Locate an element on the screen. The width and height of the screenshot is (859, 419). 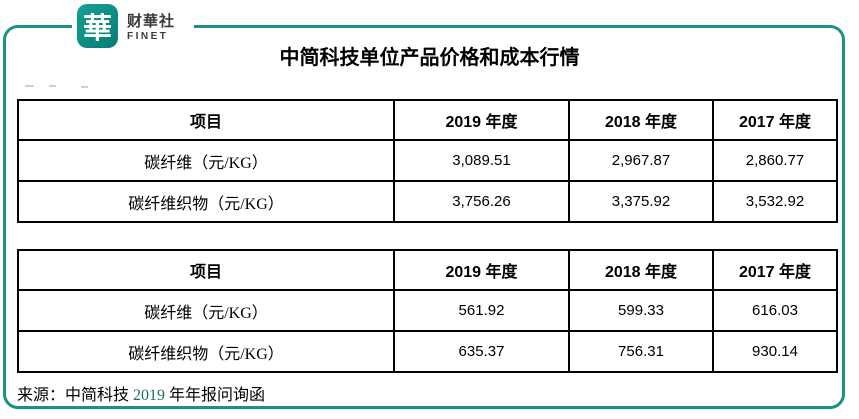
value-cell: 2,860.77 is located at coordinates (775, 160).